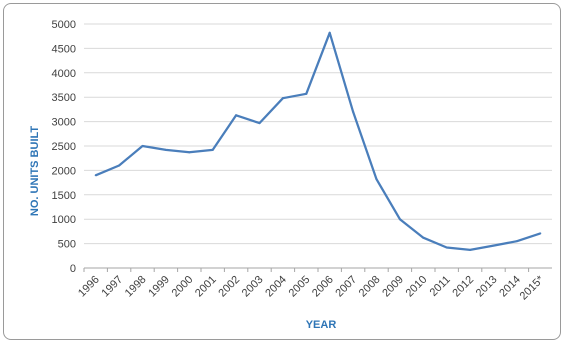 The width and height of the screenshot is (566, 345). I want to click on x-tick-label: 2011, so click(440, 286).